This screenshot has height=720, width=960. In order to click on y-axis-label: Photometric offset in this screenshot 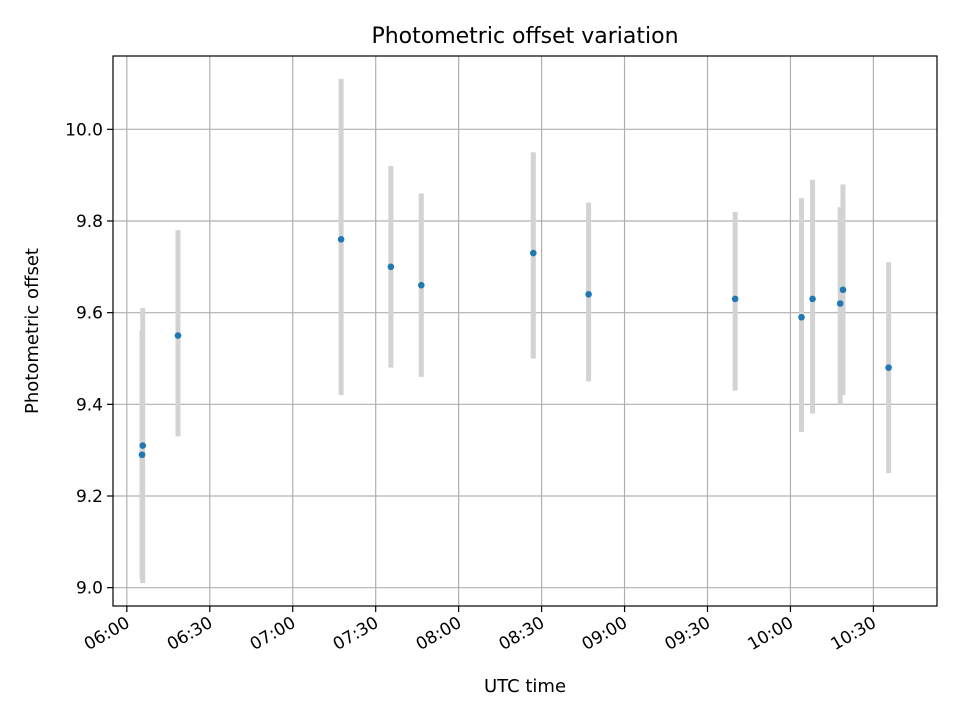, I will do `click(32, 331)`.